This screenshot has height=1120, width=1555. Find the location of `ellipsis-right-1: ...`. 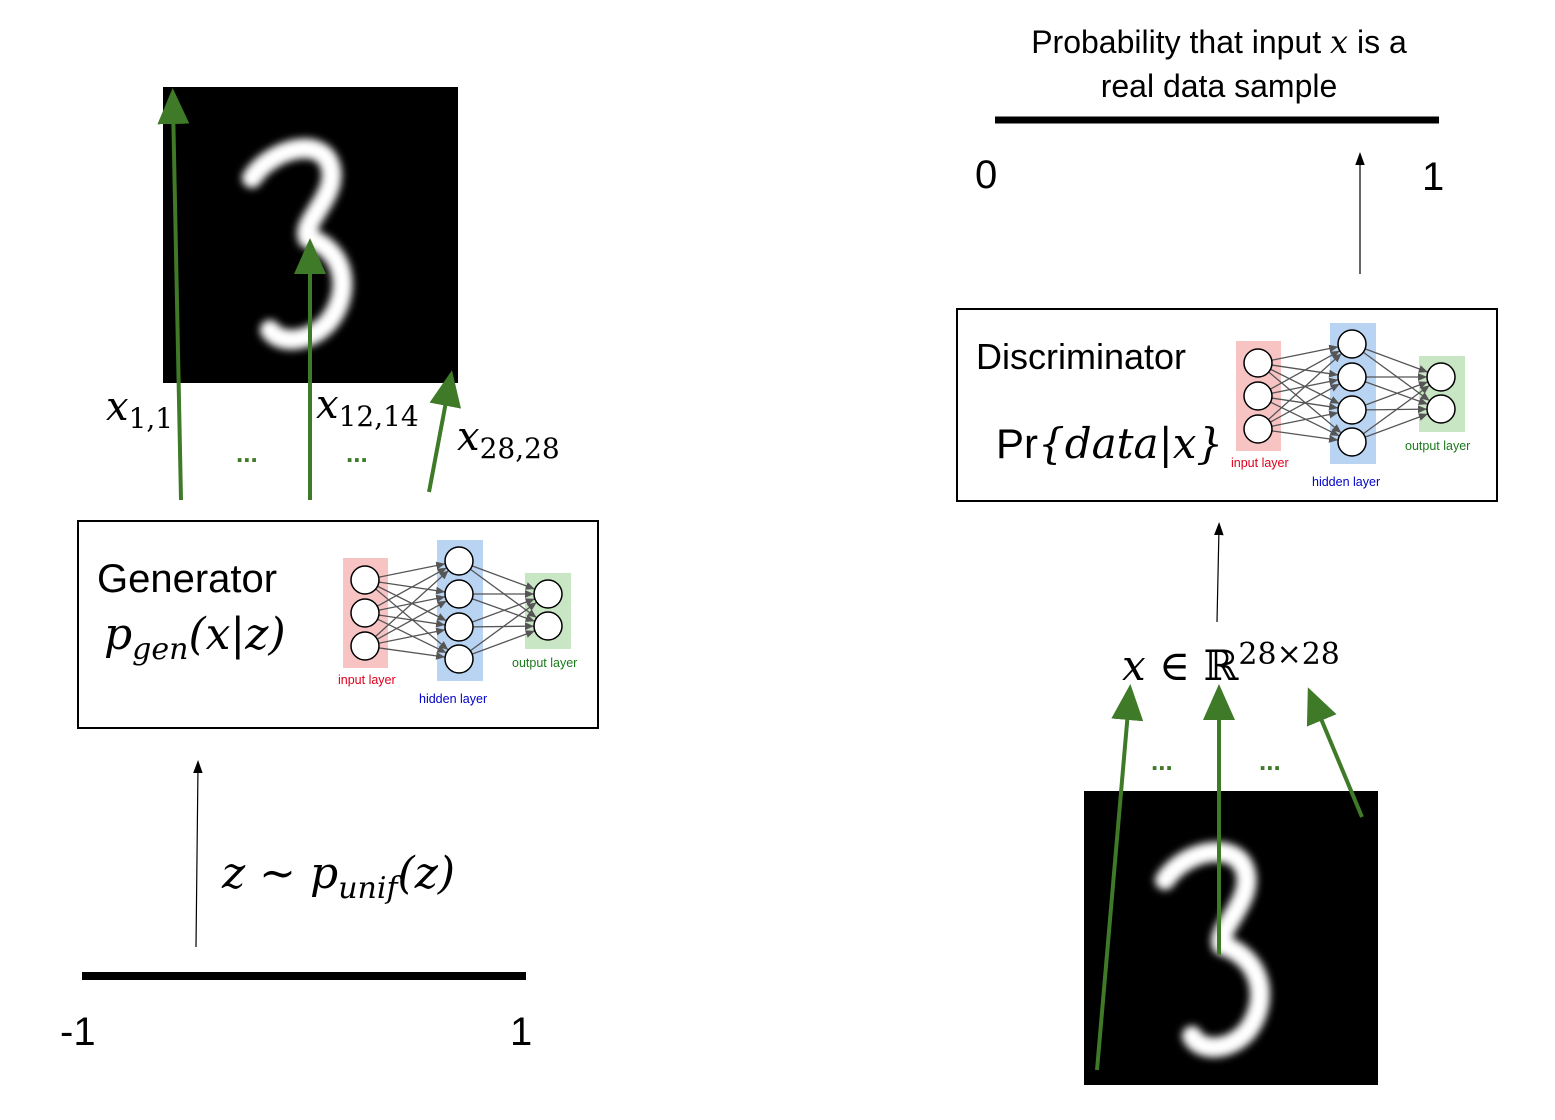

ellipsis-right-1: ... is located at coordinates (1162, 761).